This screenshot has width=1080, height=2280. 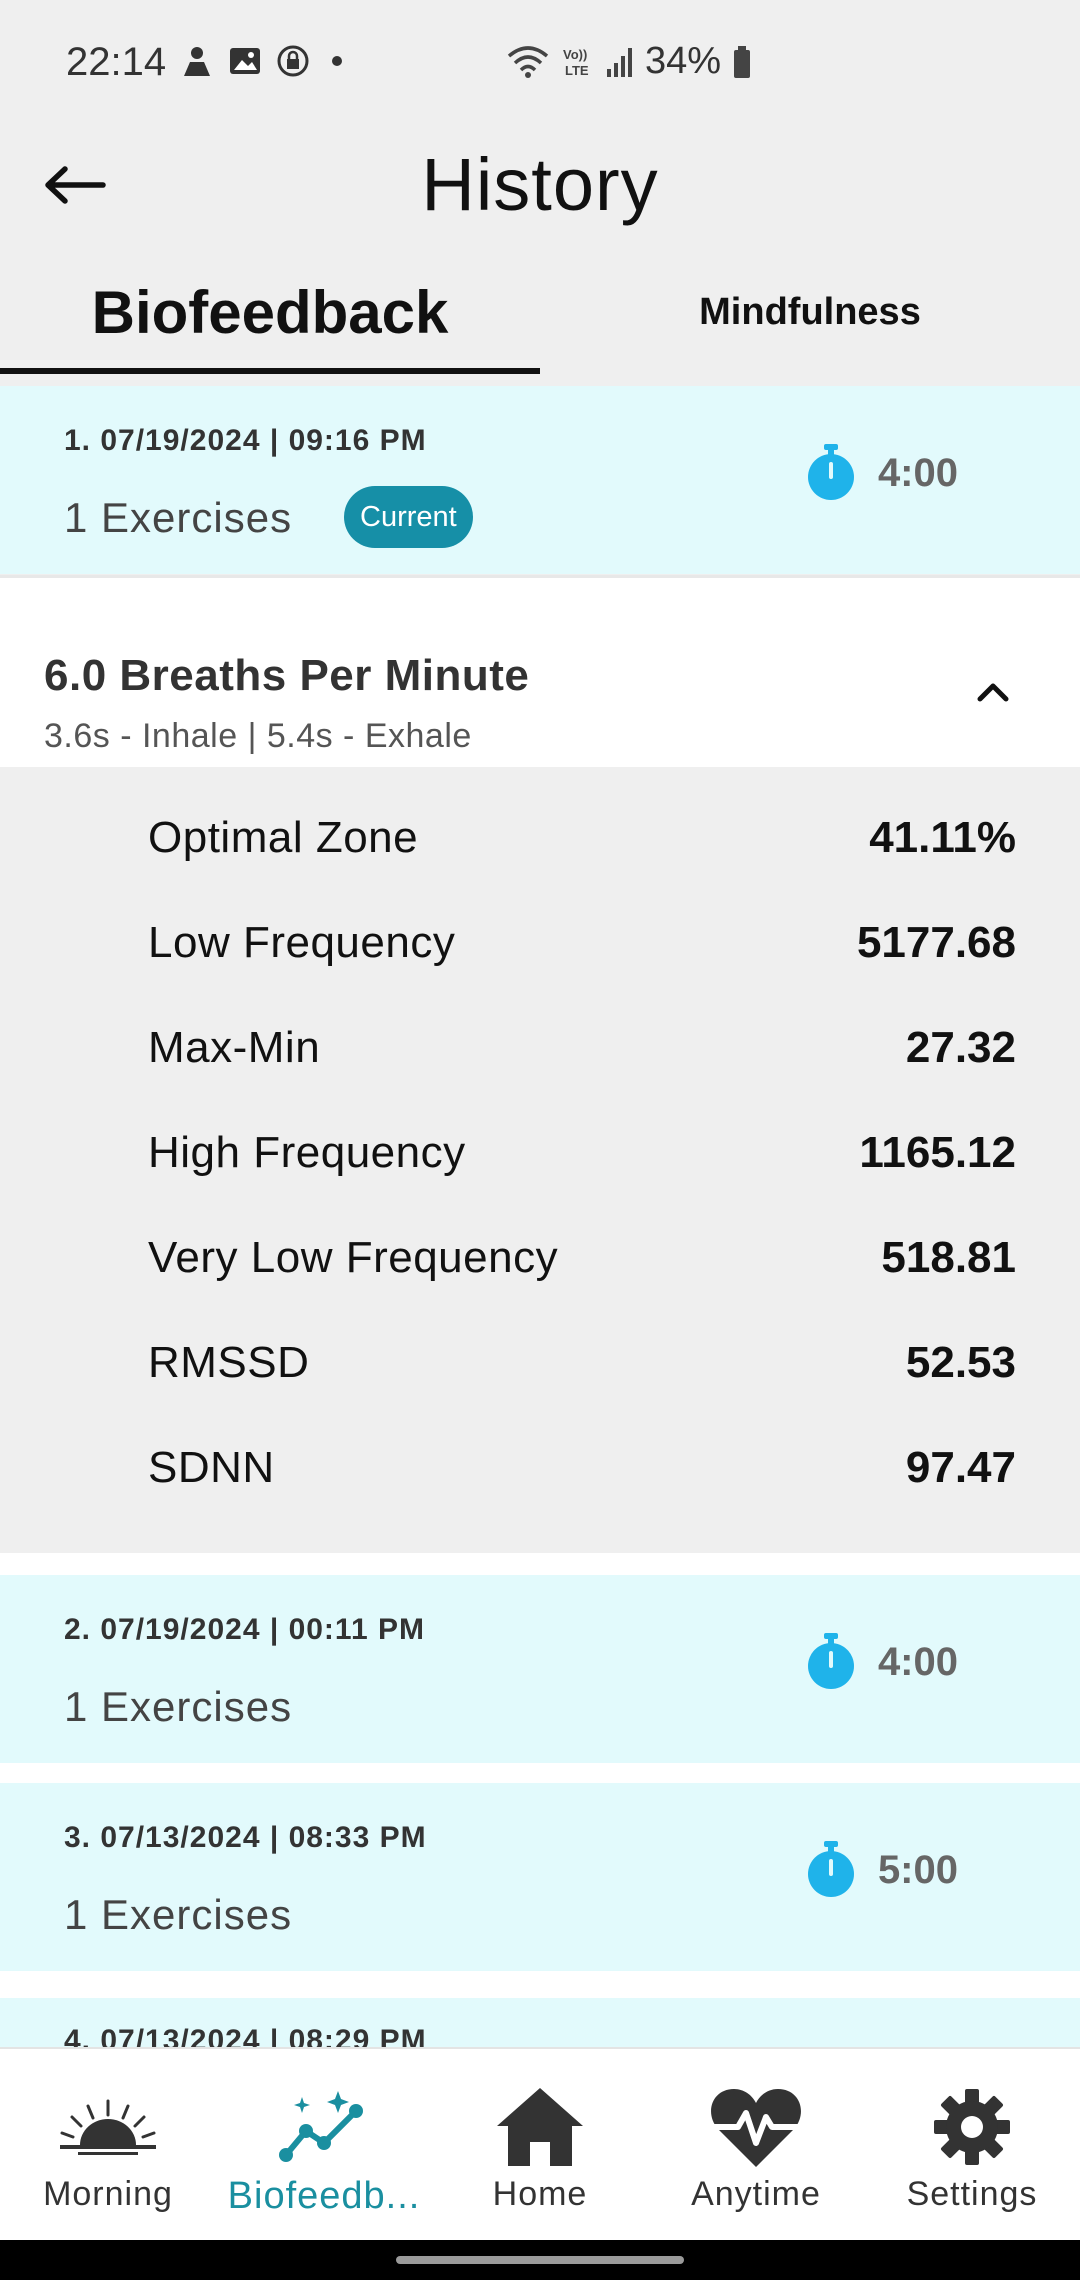 What do you see at coordinates (582, 1048) in the screenshot?
I see `metric-row: Max-Min 27.32` at bounding box center [582, 1048].